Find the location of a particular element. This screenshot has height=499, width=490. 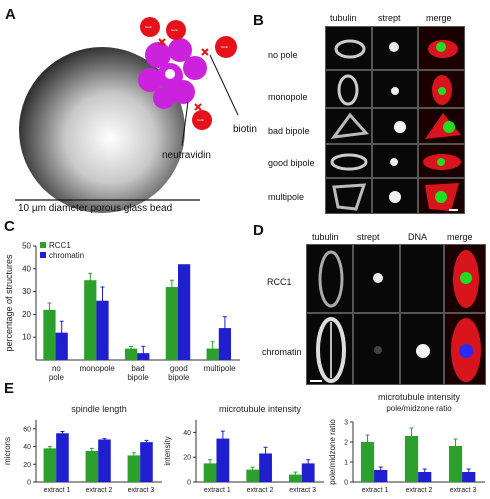

b-merge-monopole is located at coordinates (441, 89).